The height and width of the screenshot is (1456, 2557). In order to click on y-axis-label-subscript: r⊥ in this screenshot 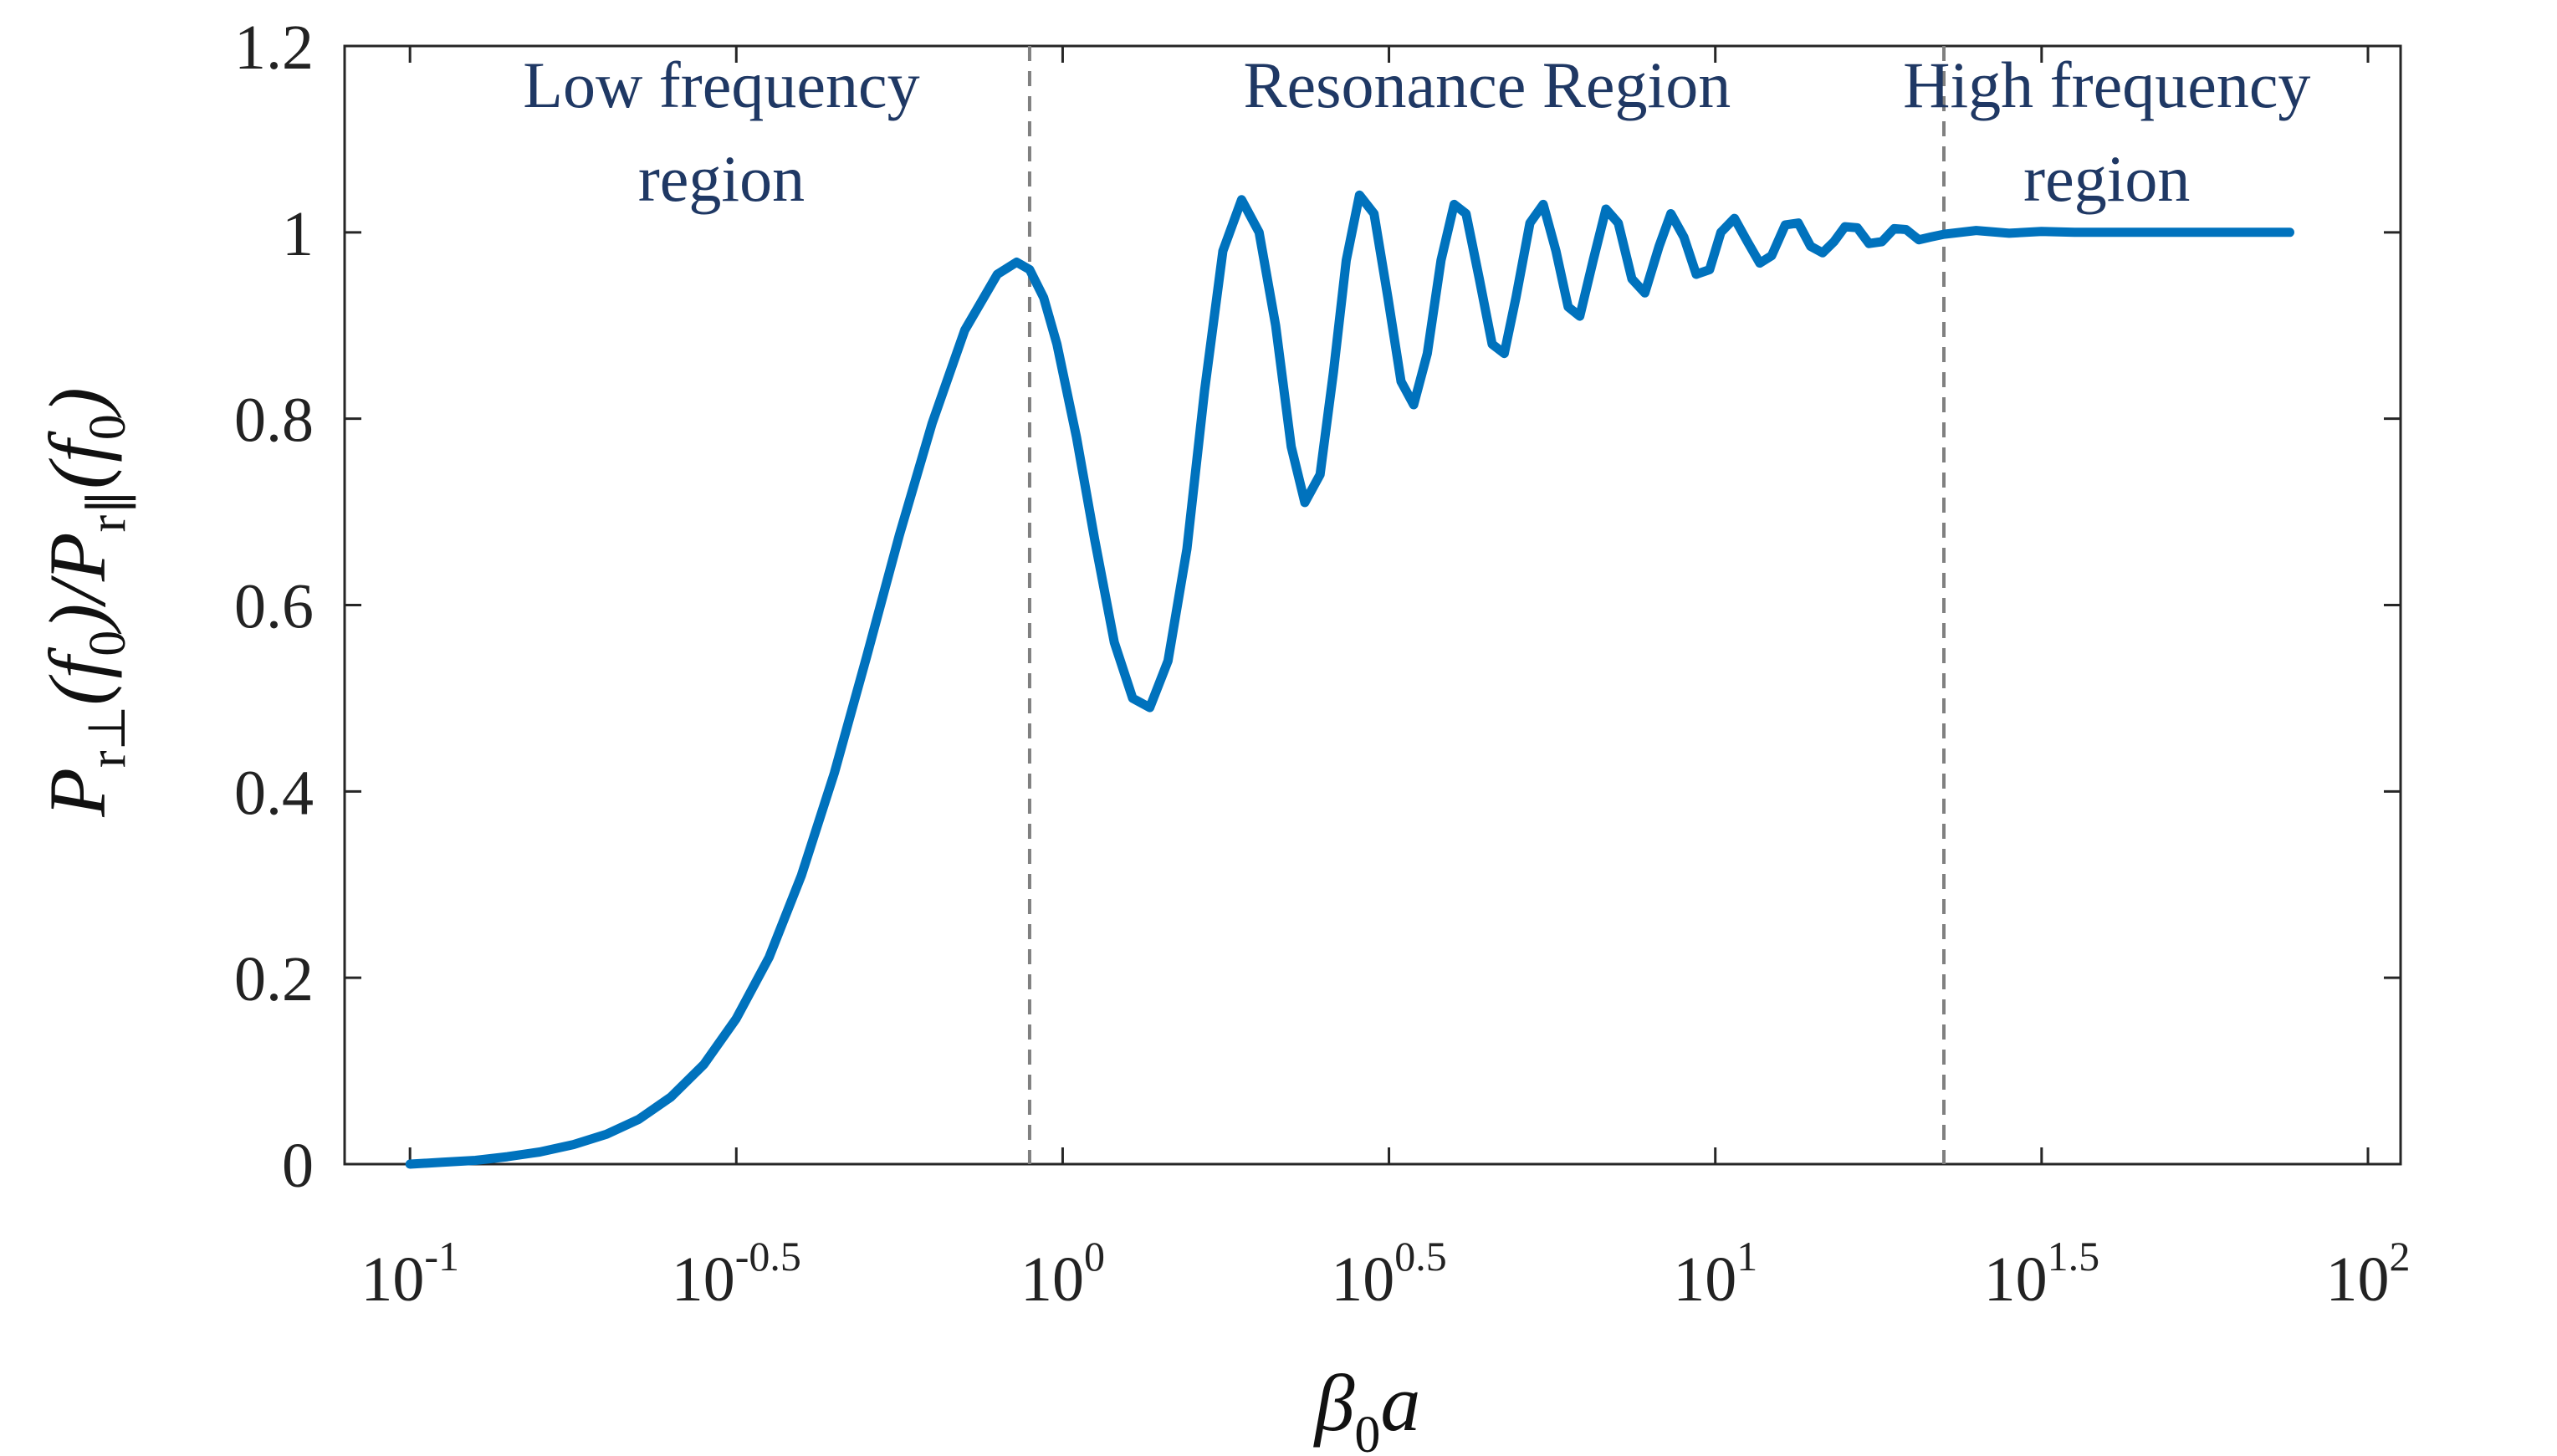, I will do `click(107, 736)`.